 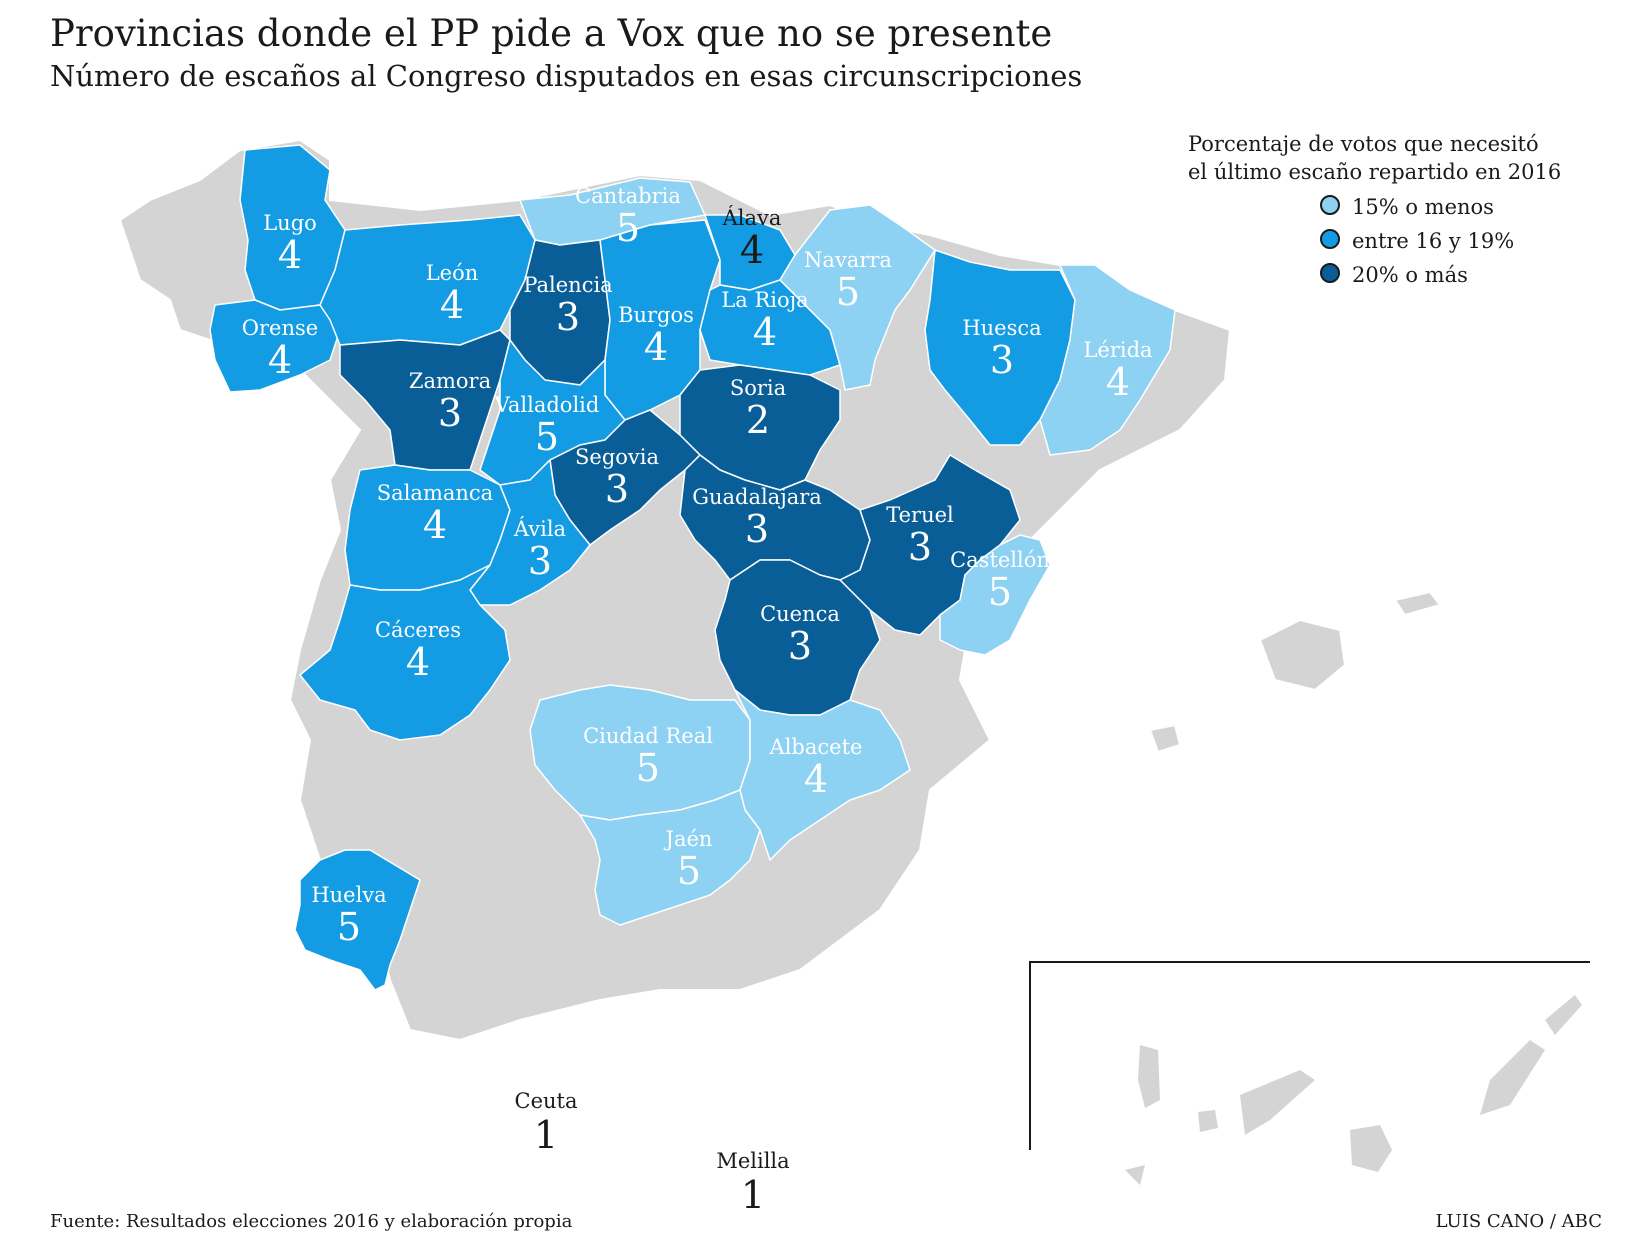 I want to click on province-seats-jaen: 5, so click(x=689, y=871).